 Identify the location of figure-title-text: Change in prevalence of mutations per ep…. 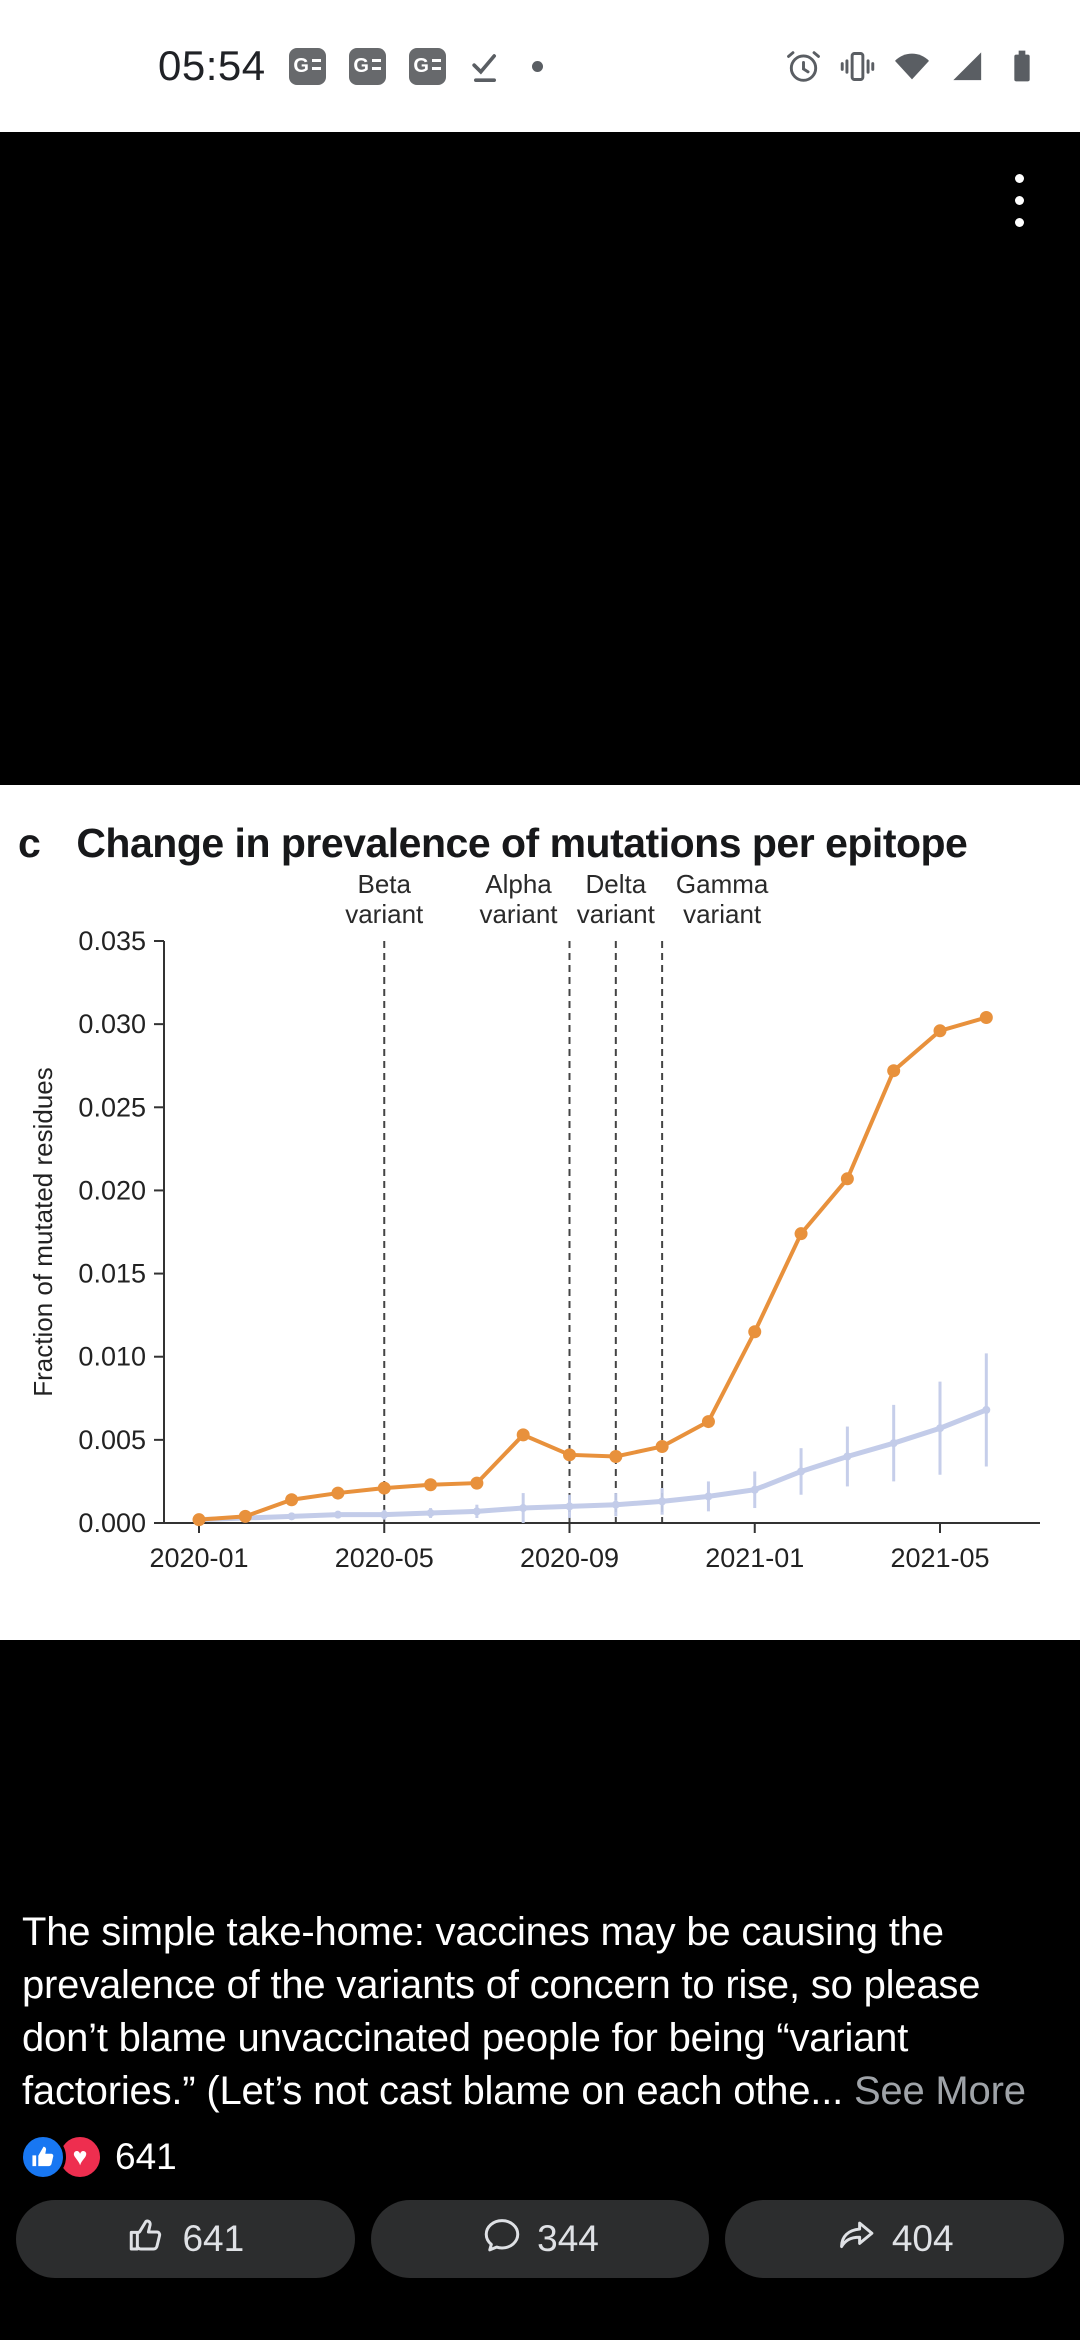
(522, 843).